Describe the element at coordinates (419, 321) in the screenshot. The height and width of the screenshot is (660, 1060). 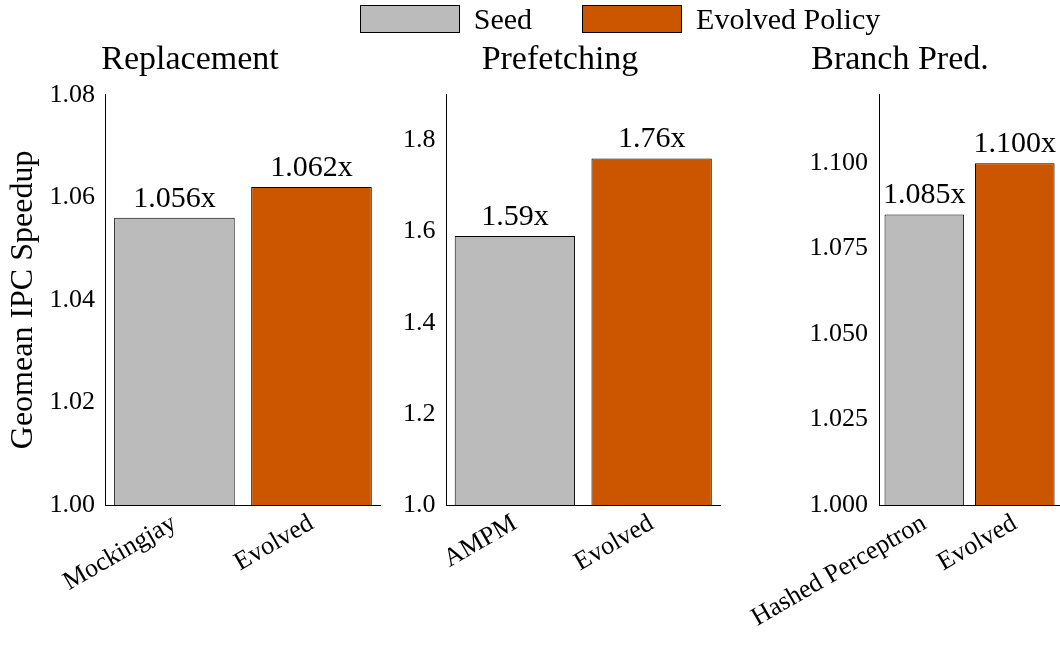
I see `y-tick-label: 1.4` at that location.